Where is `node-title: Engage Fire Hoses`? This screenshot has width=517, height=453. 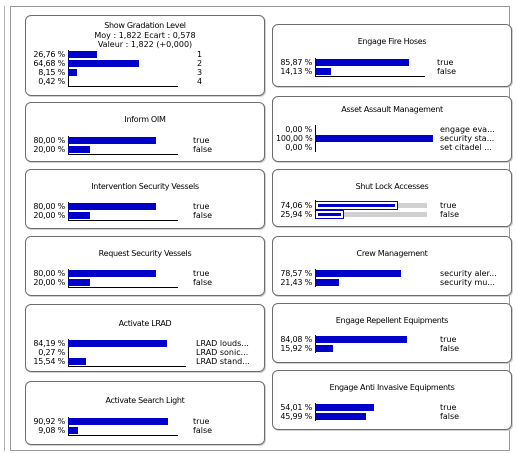 node-title: Engage Fire Hoses is located at coordinates (392, 41).